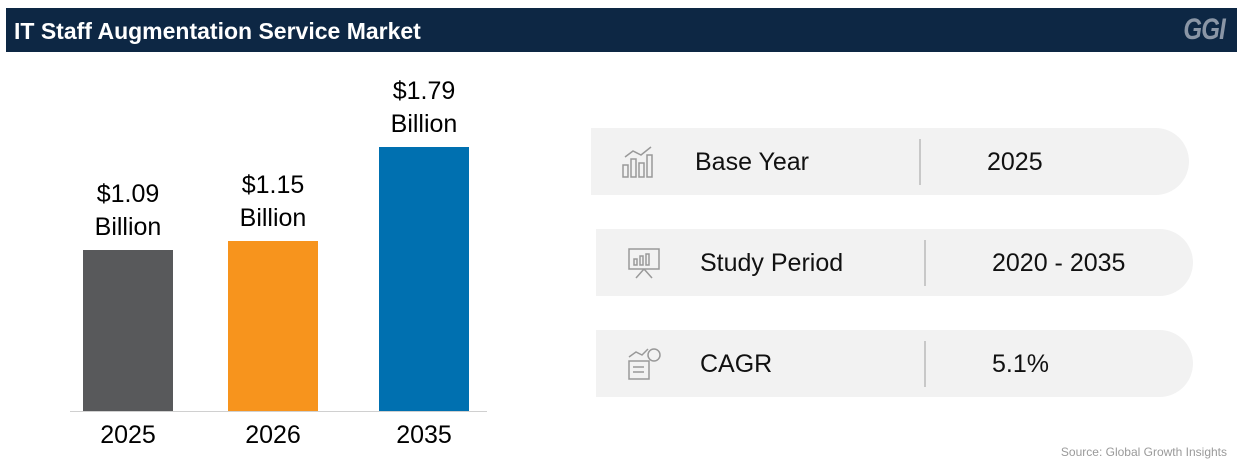 The height and width of the screenshot is (467, 1241). Describe the element at coordinates (128, 435) in the screenshot. I see `x-tick-label: 2025` at that location.